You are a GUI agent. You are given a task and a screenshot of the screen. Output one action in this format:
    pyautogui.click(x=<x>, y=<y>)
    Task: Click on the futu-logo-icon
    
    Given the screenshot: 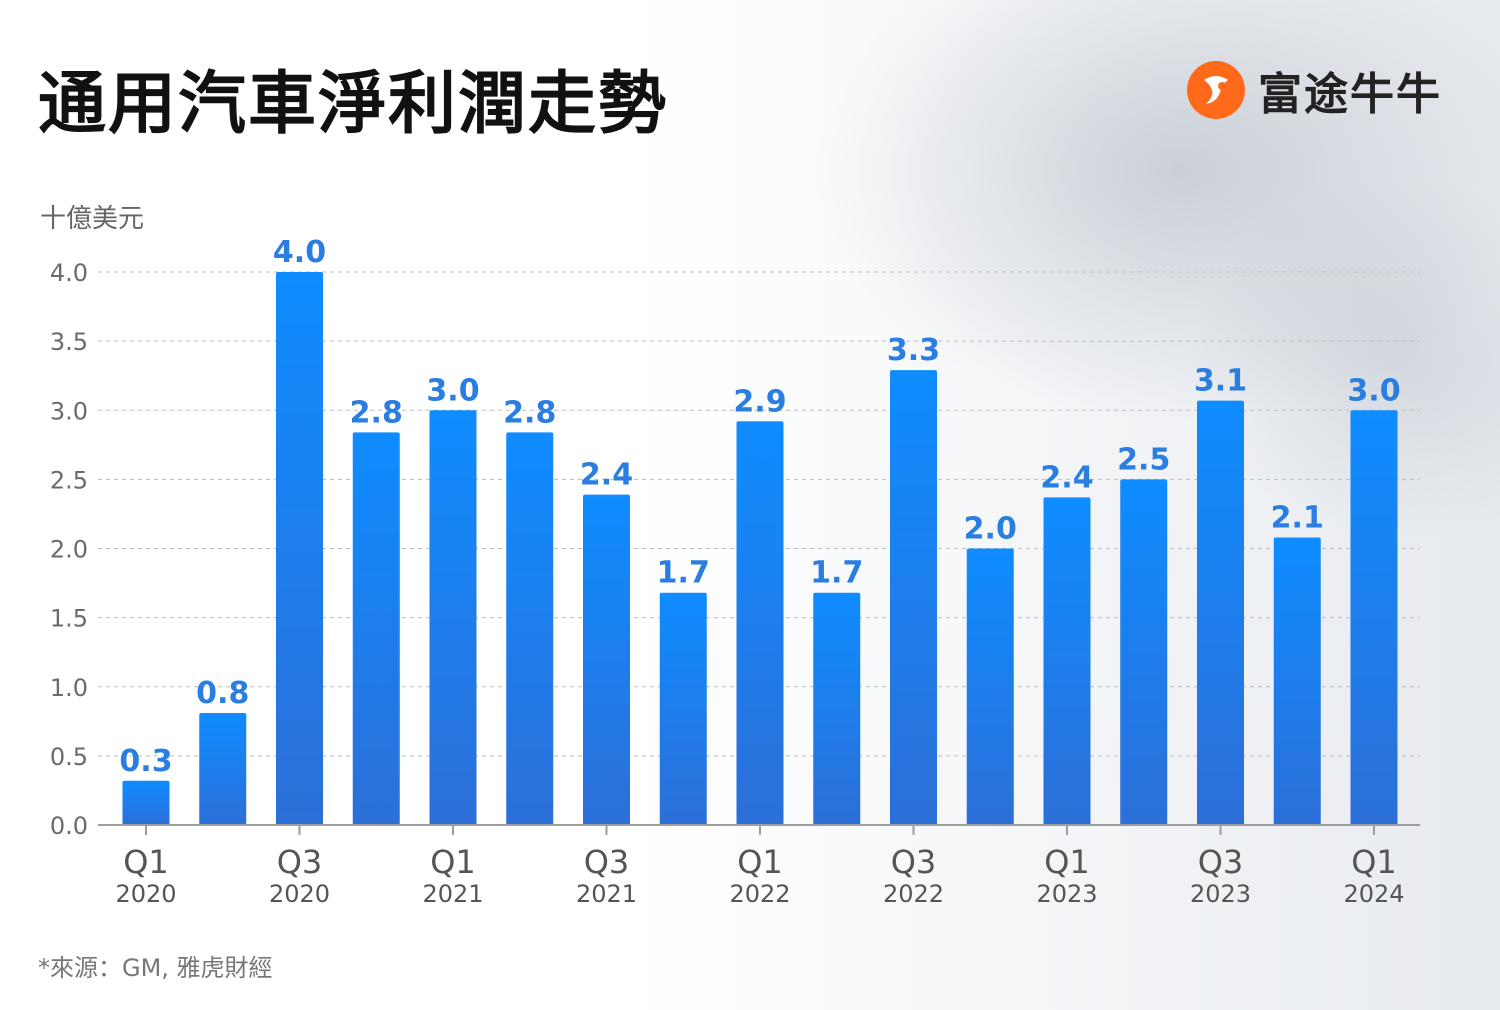 What is the action you would take?
    pyautogui.click(x=1216, y=90)
    